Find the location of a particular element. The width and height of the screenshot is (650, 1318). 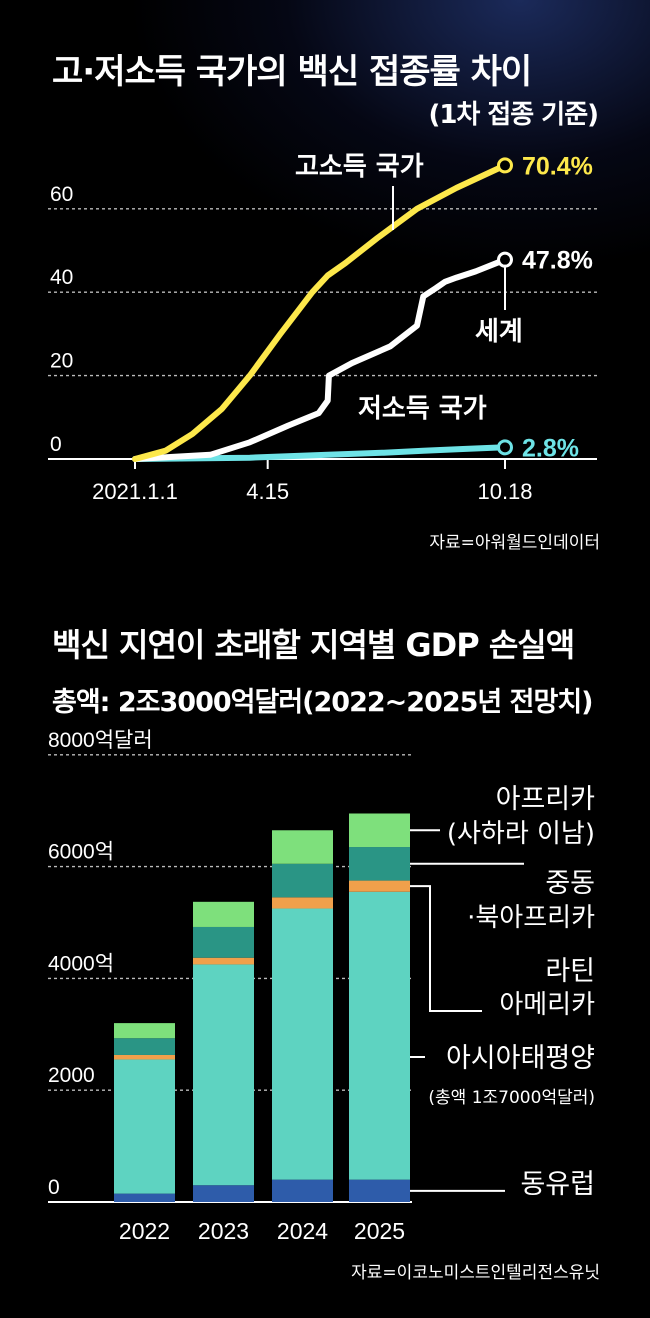

y-tick-label: 2000 is located at coordinates (71, 1075).